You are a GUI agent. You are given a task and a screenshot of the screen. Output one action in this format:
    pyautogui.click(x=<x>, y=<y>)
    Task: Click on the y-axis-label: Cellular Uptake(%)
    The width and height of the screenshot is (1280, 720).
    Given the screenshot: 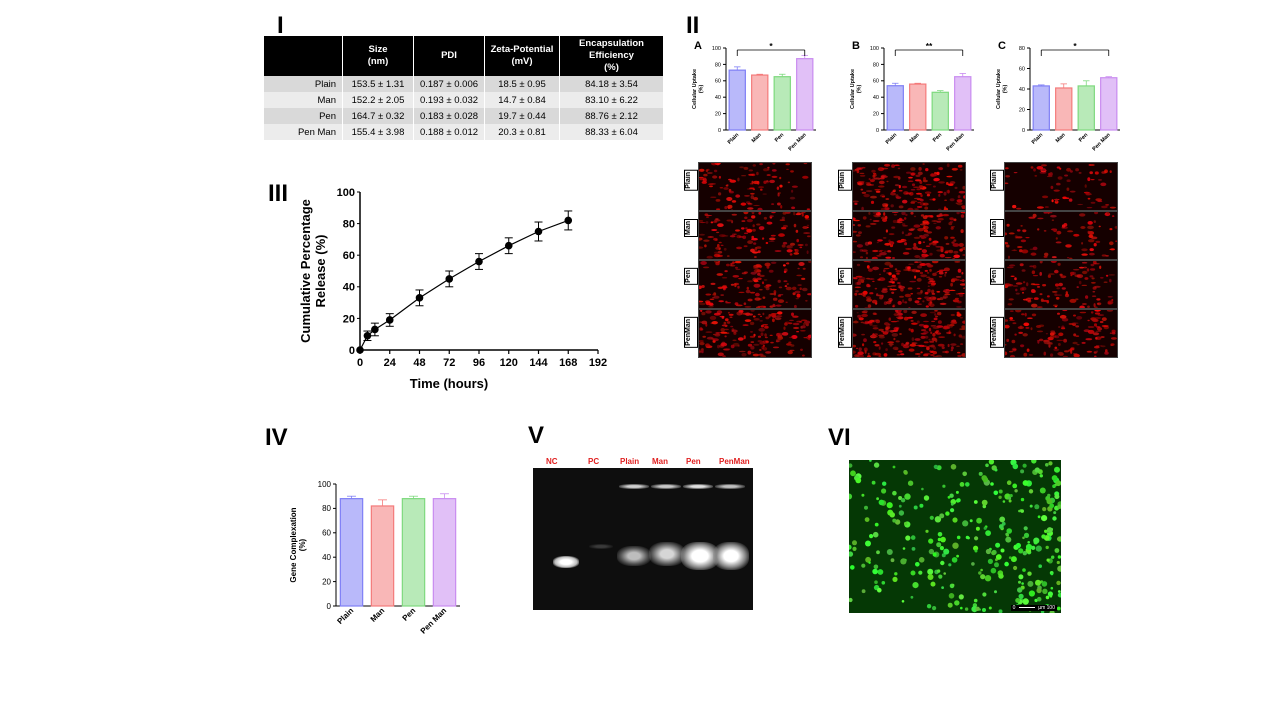 What is the action you would take?
    pyautogui.click(x=856, y=89)
    